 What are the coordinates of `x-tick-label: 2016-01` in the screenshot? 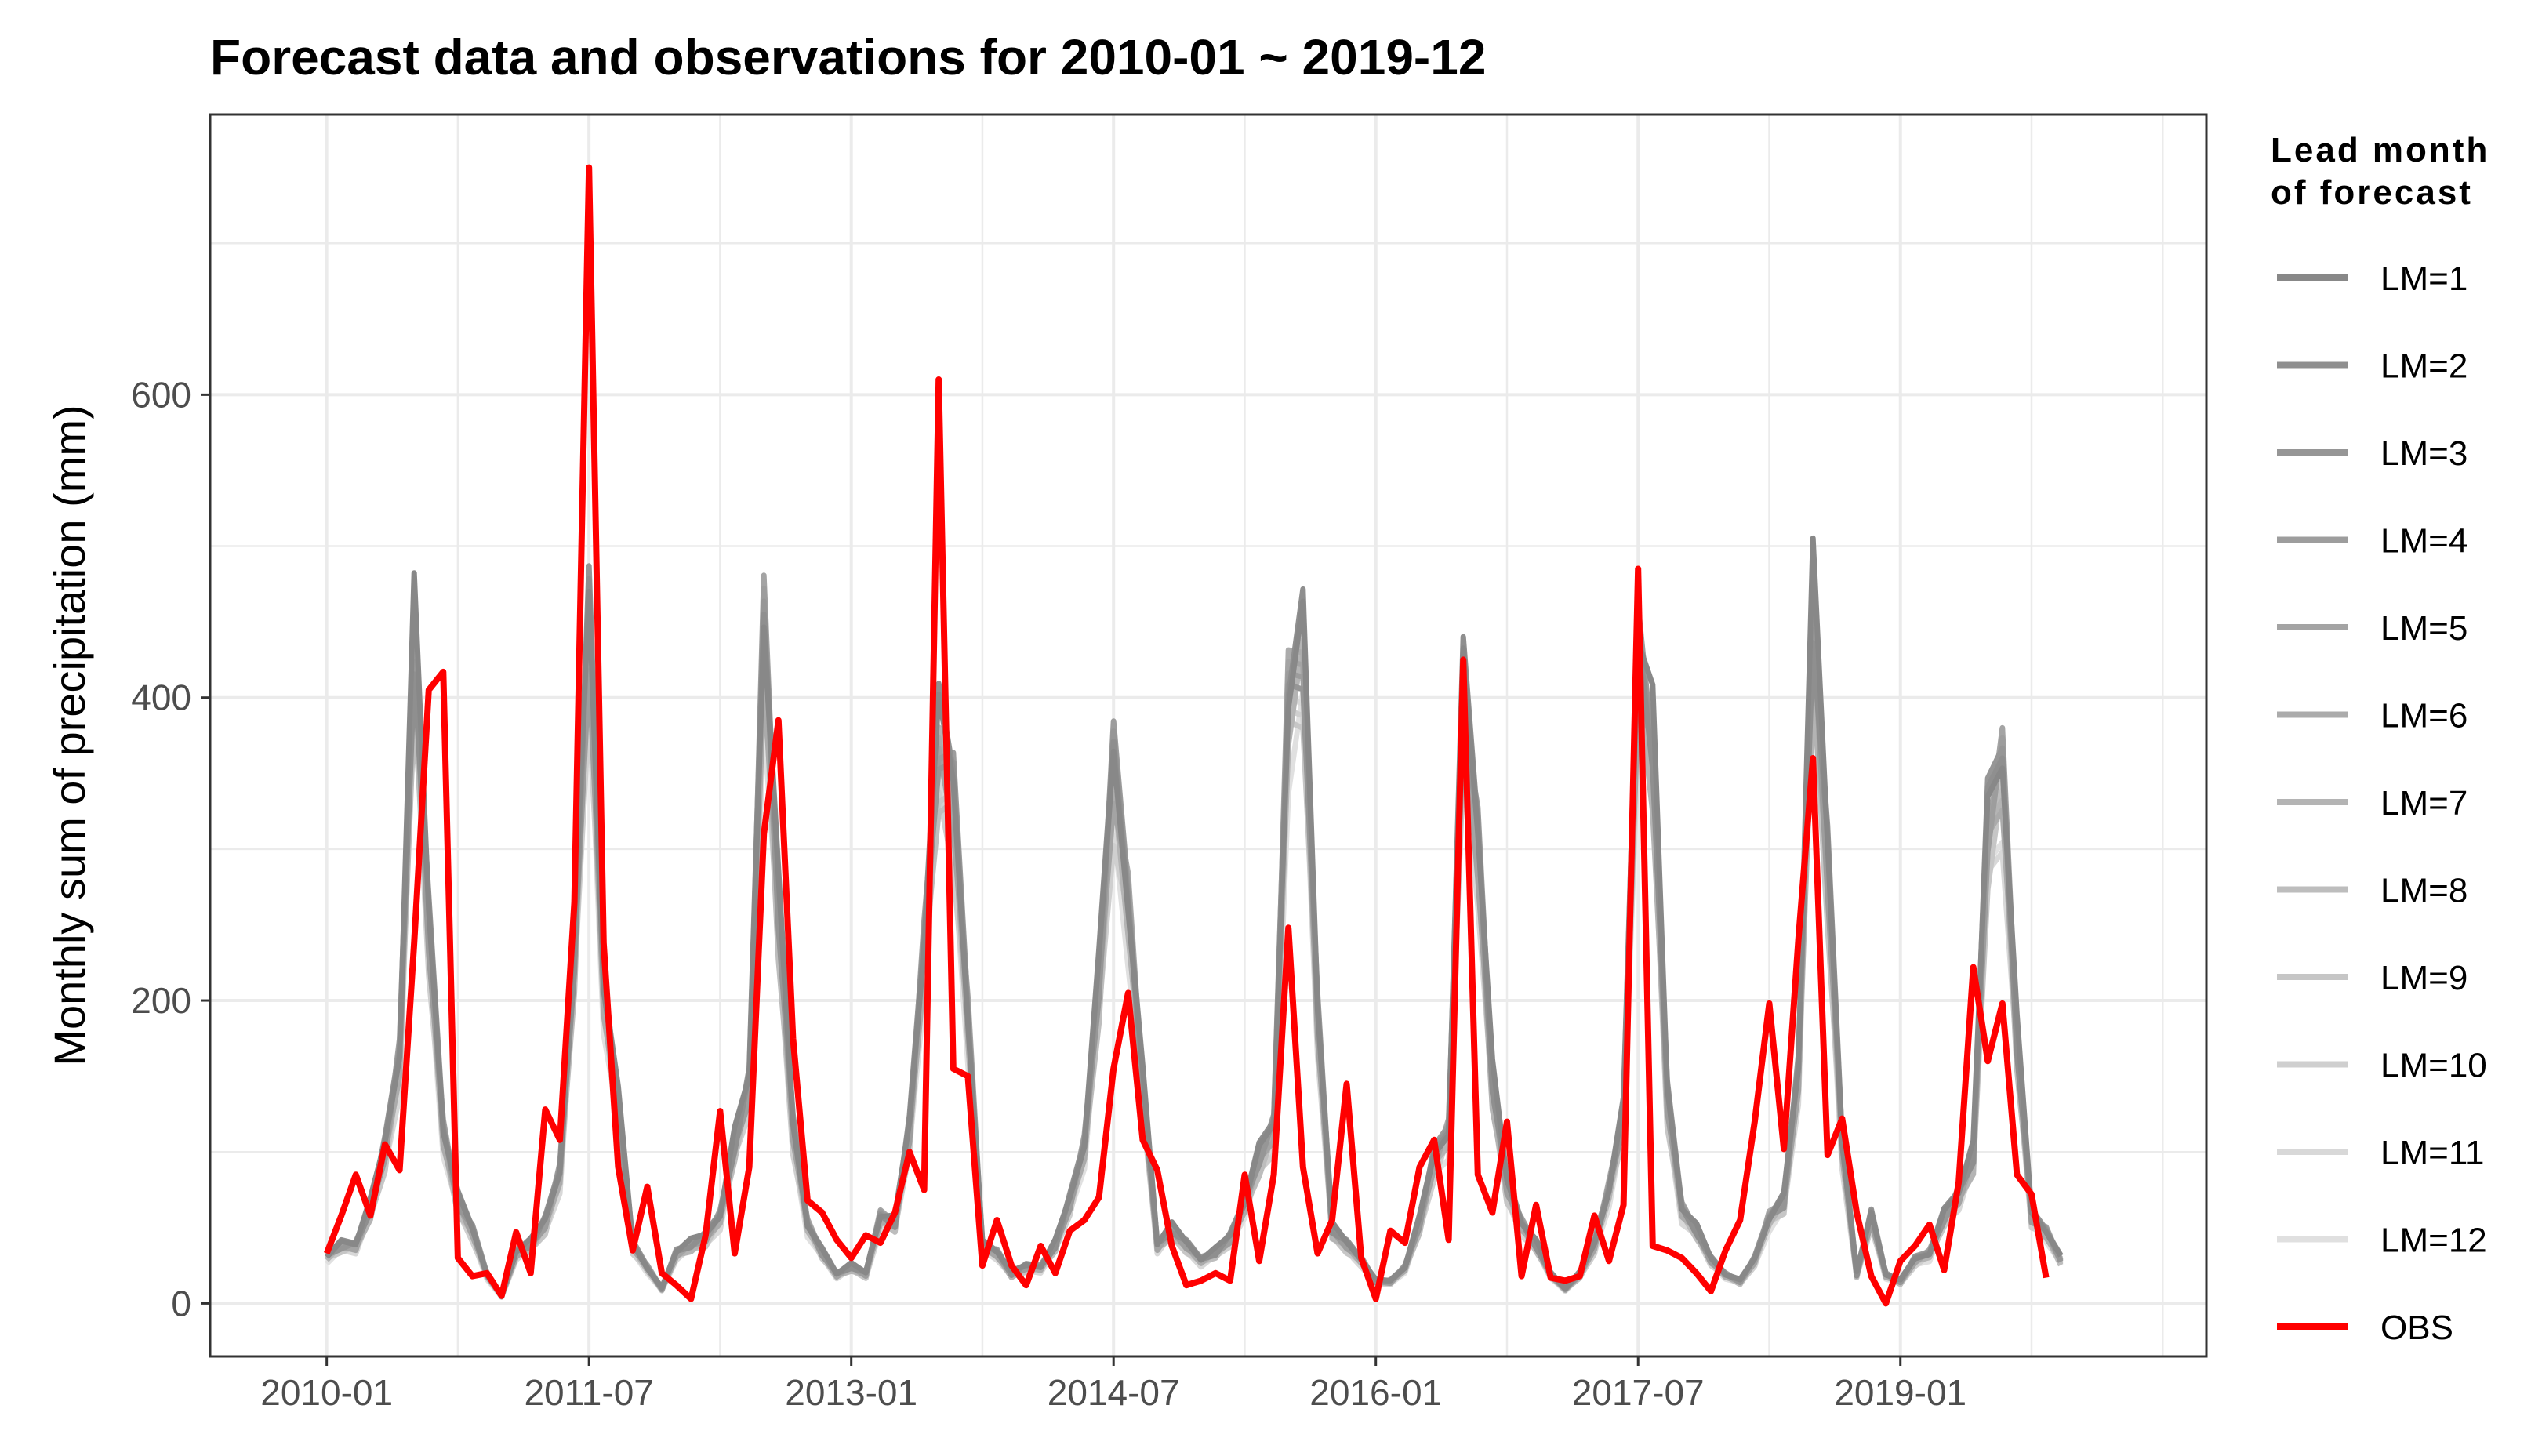 It's located at (1375, 1392).